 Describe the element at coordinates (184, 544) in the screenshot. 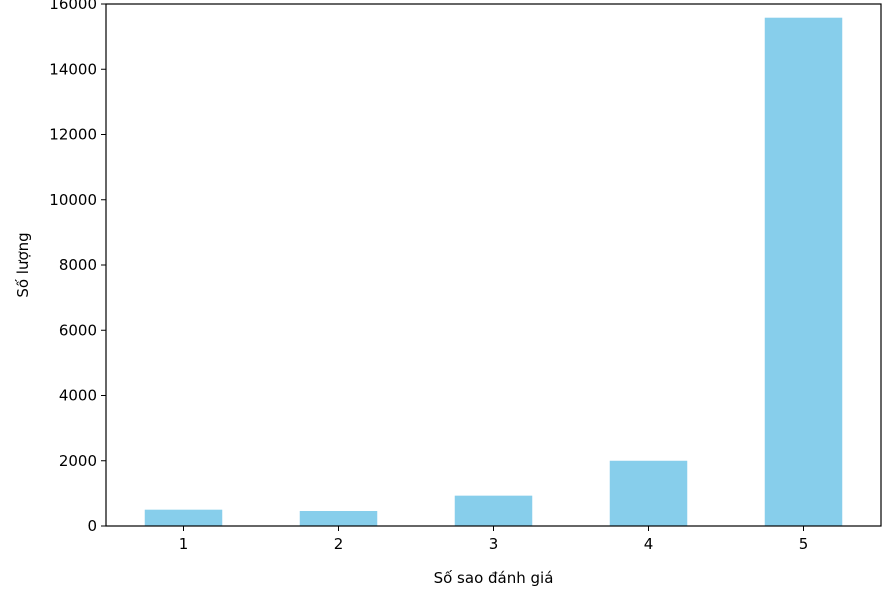

I see `x-tick-label: 1` at that location.